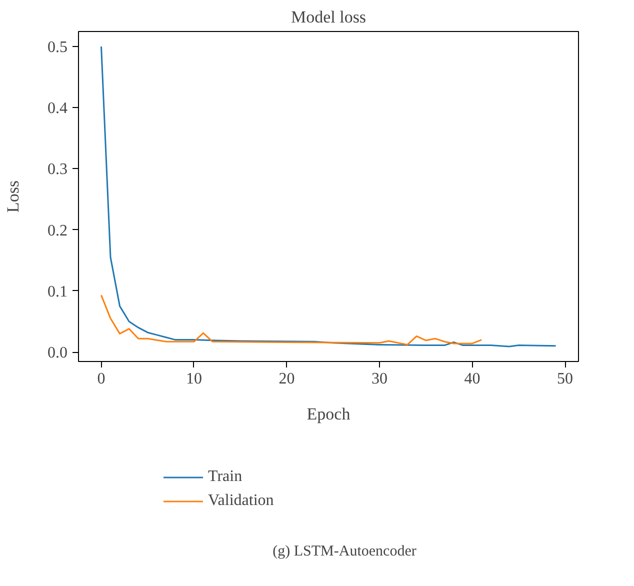 This screenshot has height=586, width=634. What do you see at coordinates (58, 47) in the screenshot?
I see `y-tick-label: 0.5` at bounding box center [58, 47].